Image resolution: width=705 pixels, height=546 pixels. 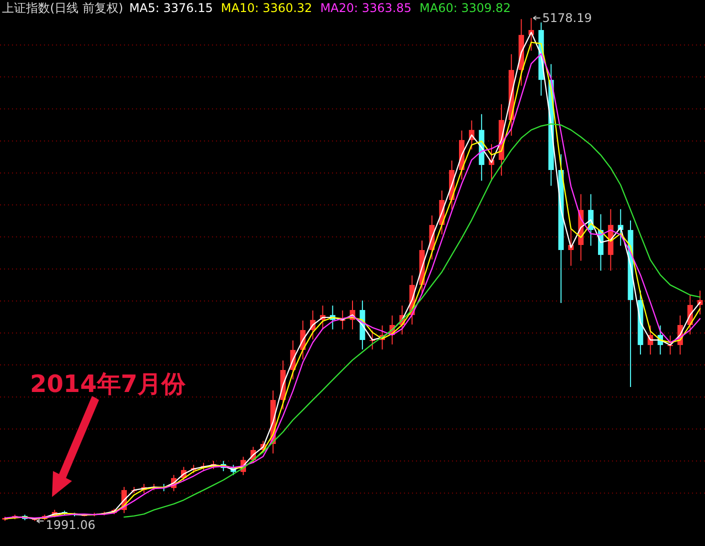 I want to click on chart-title: 上证指数(日线 前复权), so click(x=63, y=8).